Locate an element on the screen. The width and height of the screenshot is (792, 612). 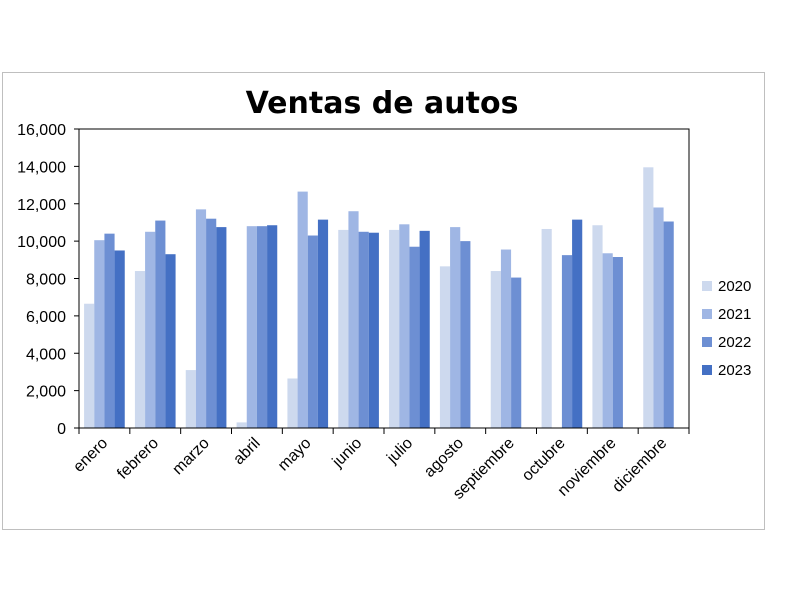
bar-2020-junio is located at coordinates (343, 328).